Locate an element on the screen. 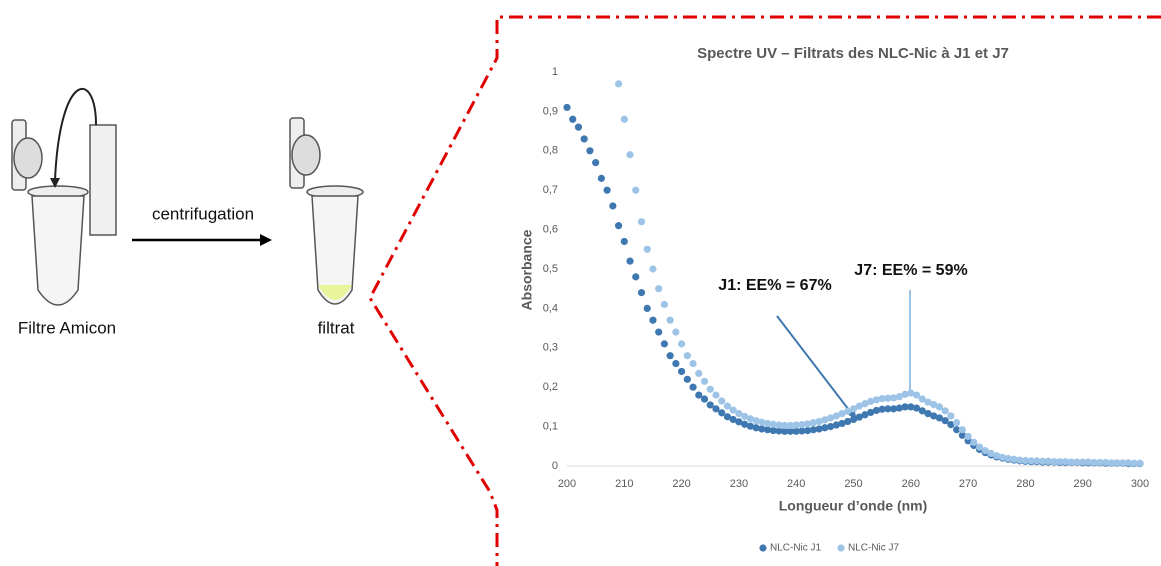 The width and height of the screenshot is (1161, 566). label-centrifugation: centrifugation is located at coordinates (203, 213).